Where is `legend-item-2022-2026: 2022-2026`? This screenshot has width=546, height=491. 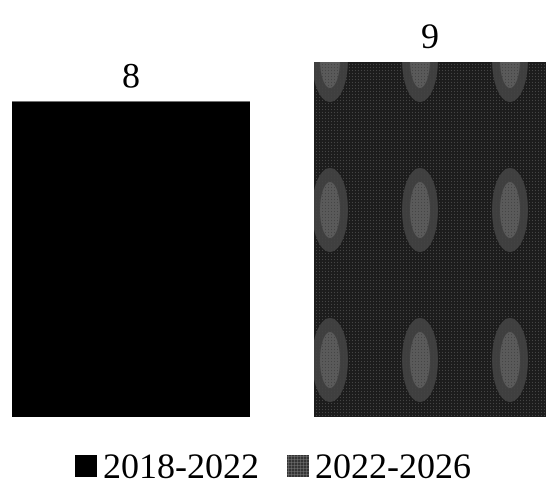 legend-item-2022-2026: 2022-2026 is located at coordinates (379, 466).